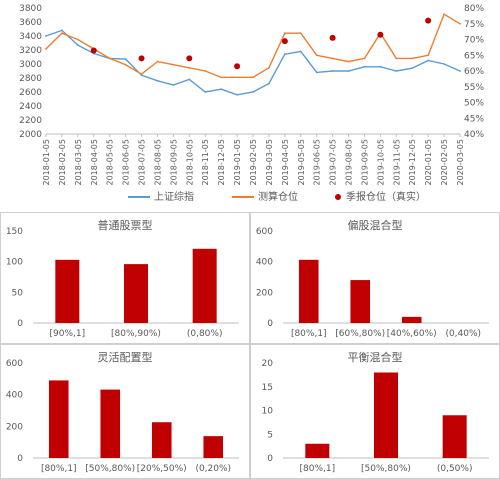 The image size is (500, 479). What do you see at coordinates (264, 293) in the screenshot?
I see `y-tick-label: 200` at bounding box center [264, 293].